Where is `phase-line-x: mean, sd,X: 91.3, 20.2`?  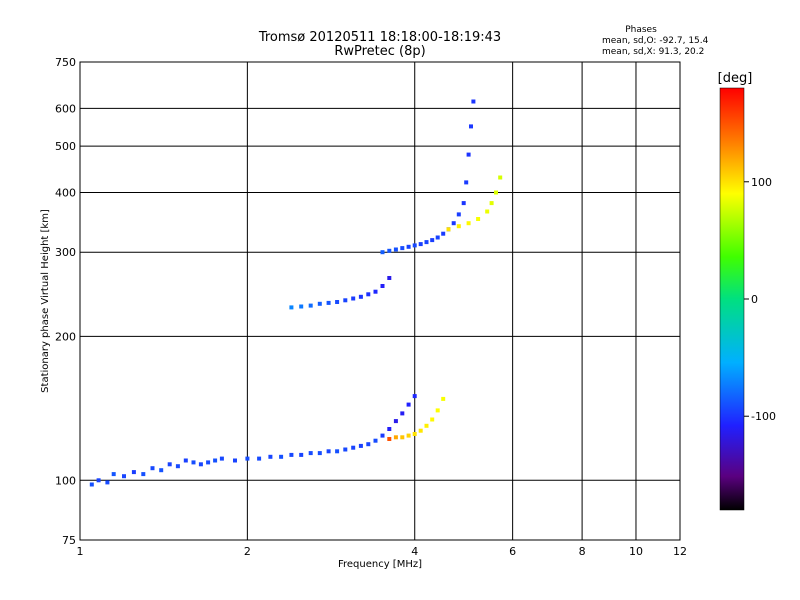
phase-line-x: mean, sd,X: 91.3, 20.2 is located at coordinates (653, 52).